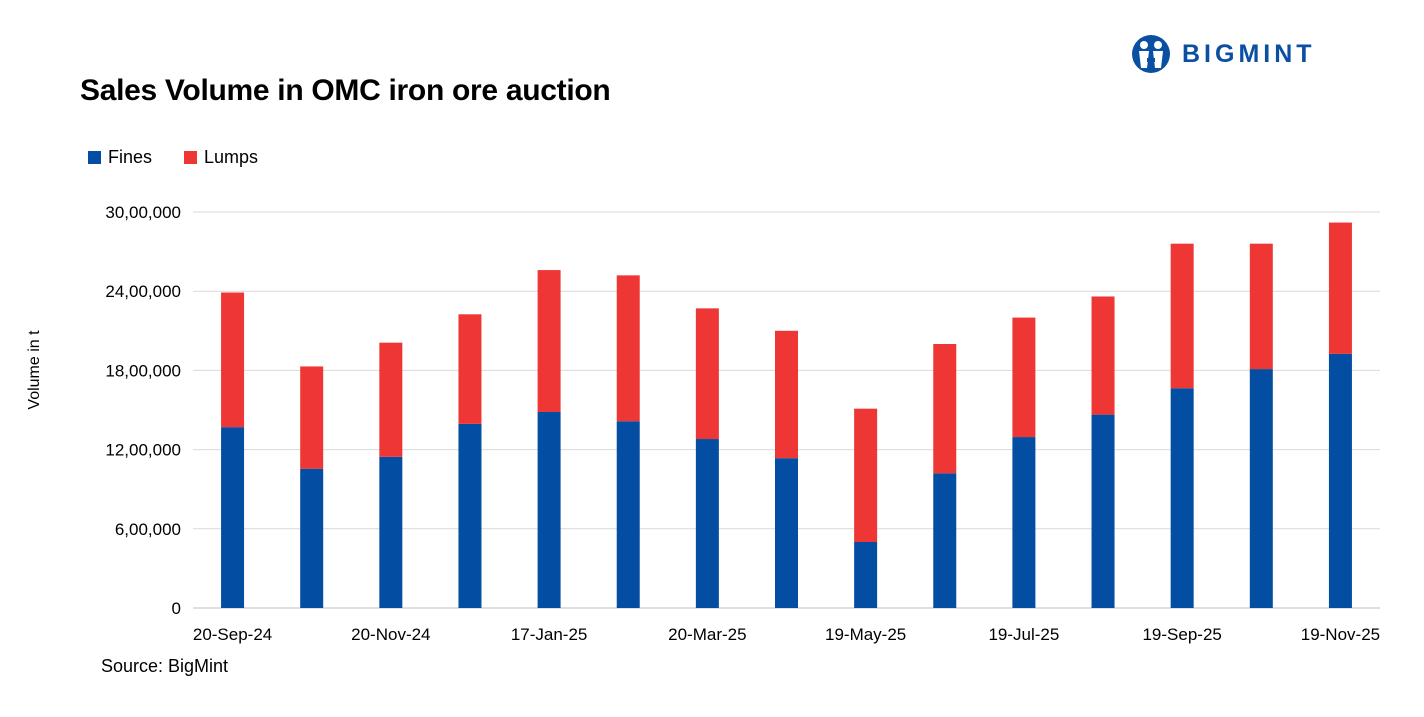 The height and width of the screenshot is (717, 1424). Describe the element at coordinates (143, 450) in the screenshot. I see `y-tick-label: 12,00,000` at that location.